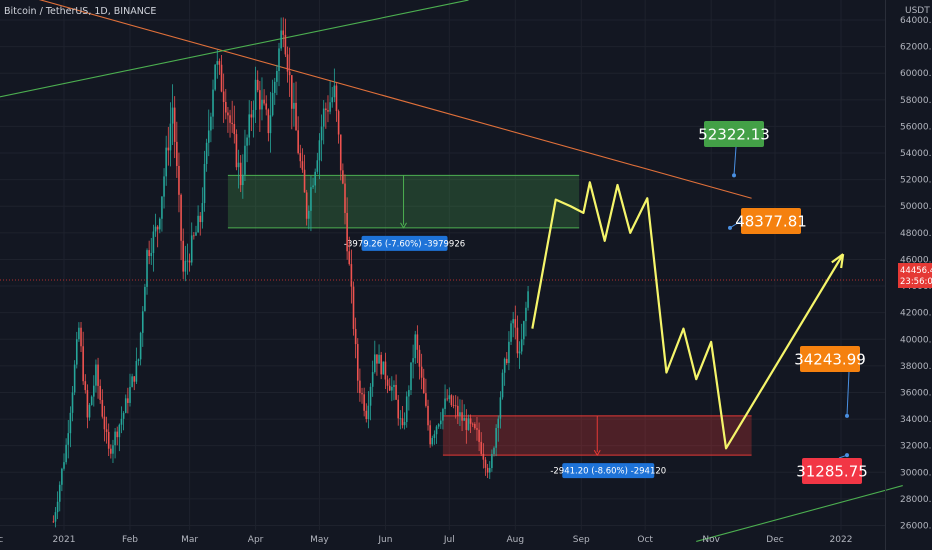 The image size is (932, 550). I want to click on price-tick-label: 42000.00, so click(916, 314).